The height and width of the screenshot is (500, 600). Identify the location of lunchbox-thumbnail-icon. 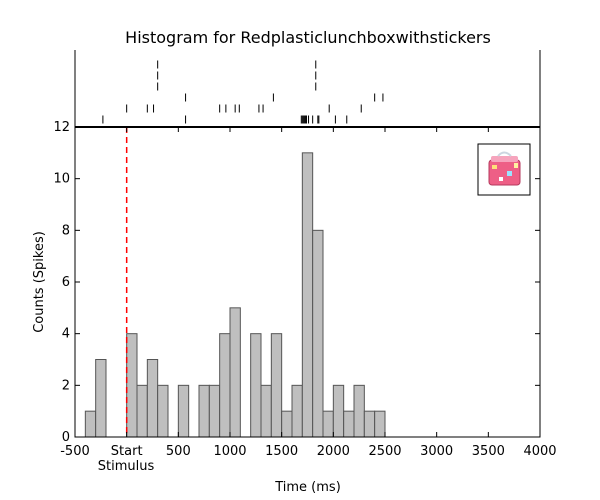
(504, 169).